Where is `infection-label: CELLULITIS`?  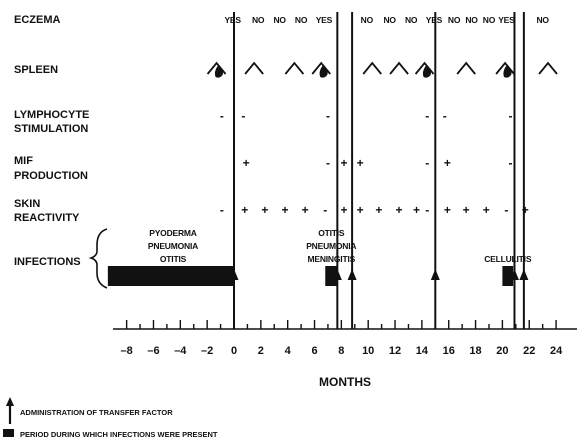
infection-label: CELLULITIS is located at coordinates (508, 259).